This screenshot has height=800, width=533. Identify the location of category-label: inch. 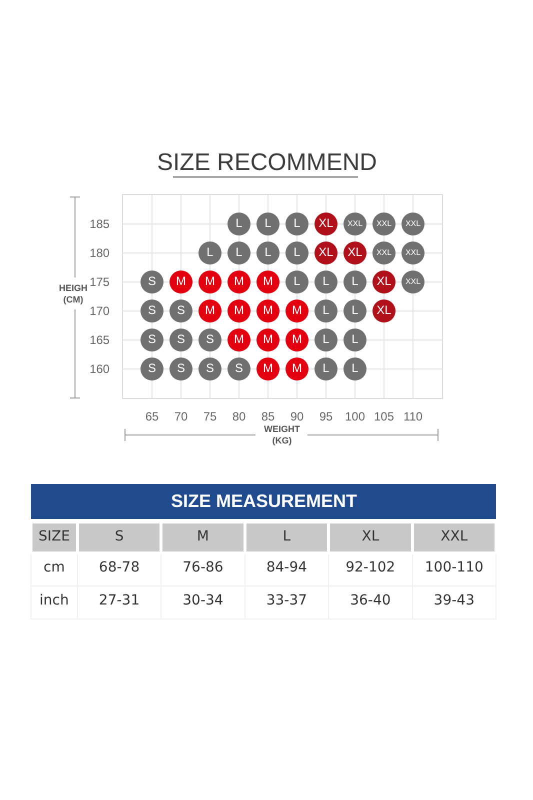
(54, 600).